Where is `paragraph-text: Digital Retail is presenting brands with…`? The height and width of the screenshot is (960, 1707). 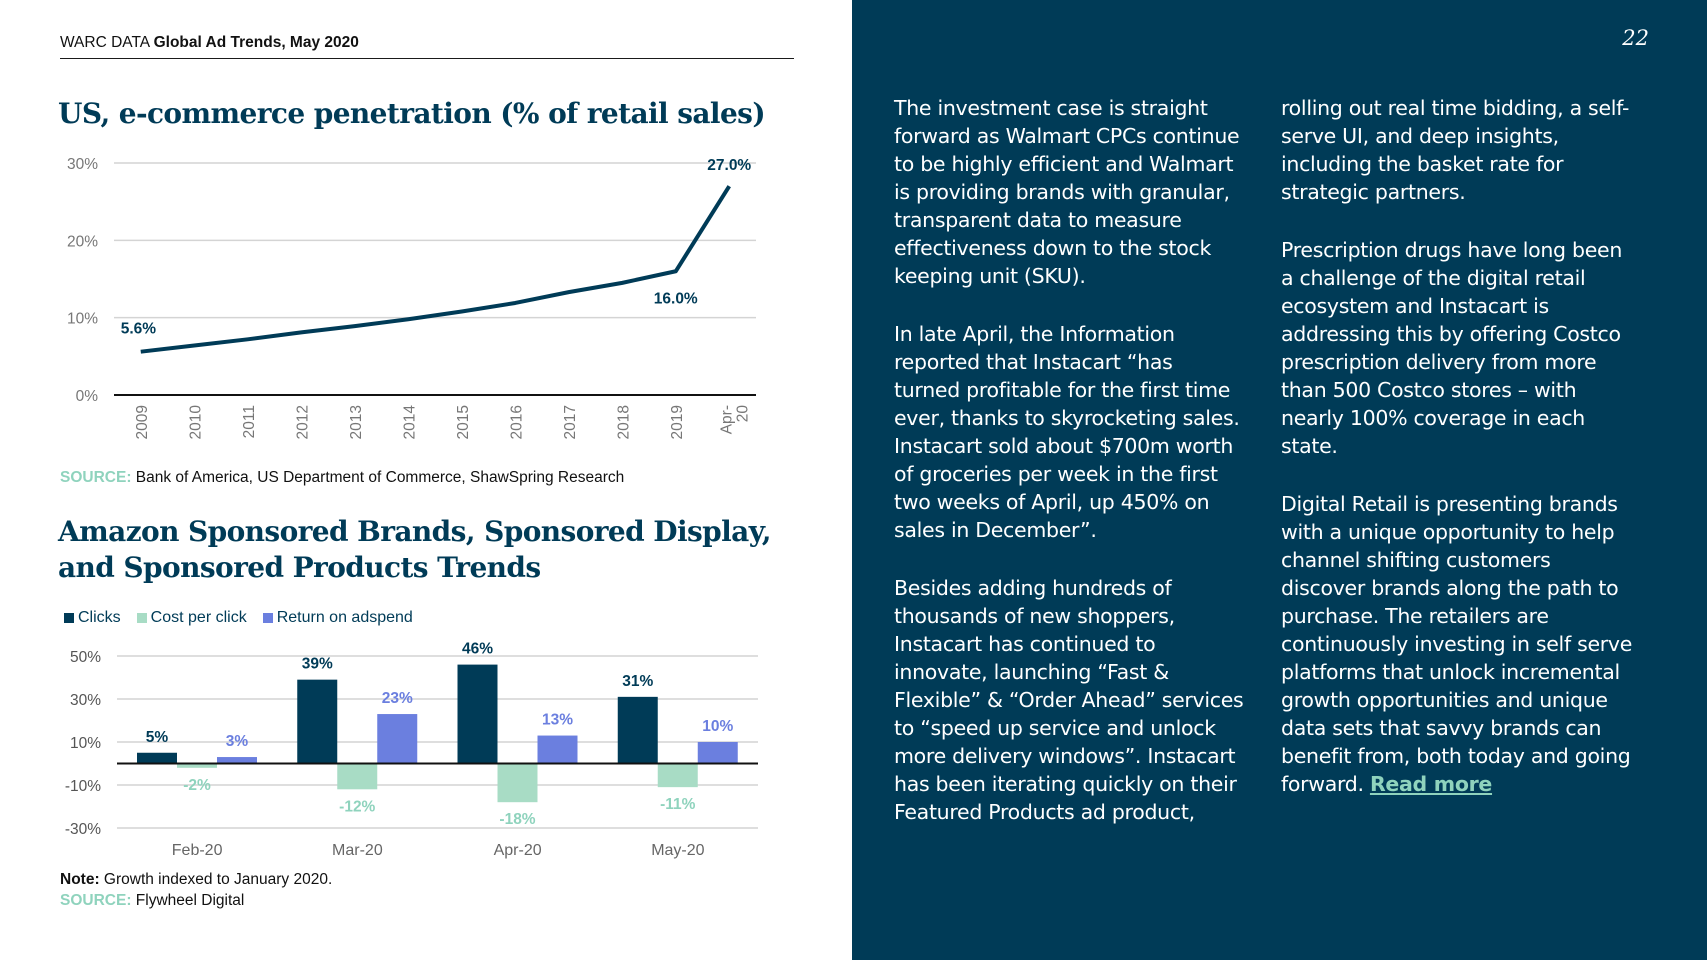 paragraph-text: Digital Retail is presenting brands with… is located at coordinates (1457, 644).